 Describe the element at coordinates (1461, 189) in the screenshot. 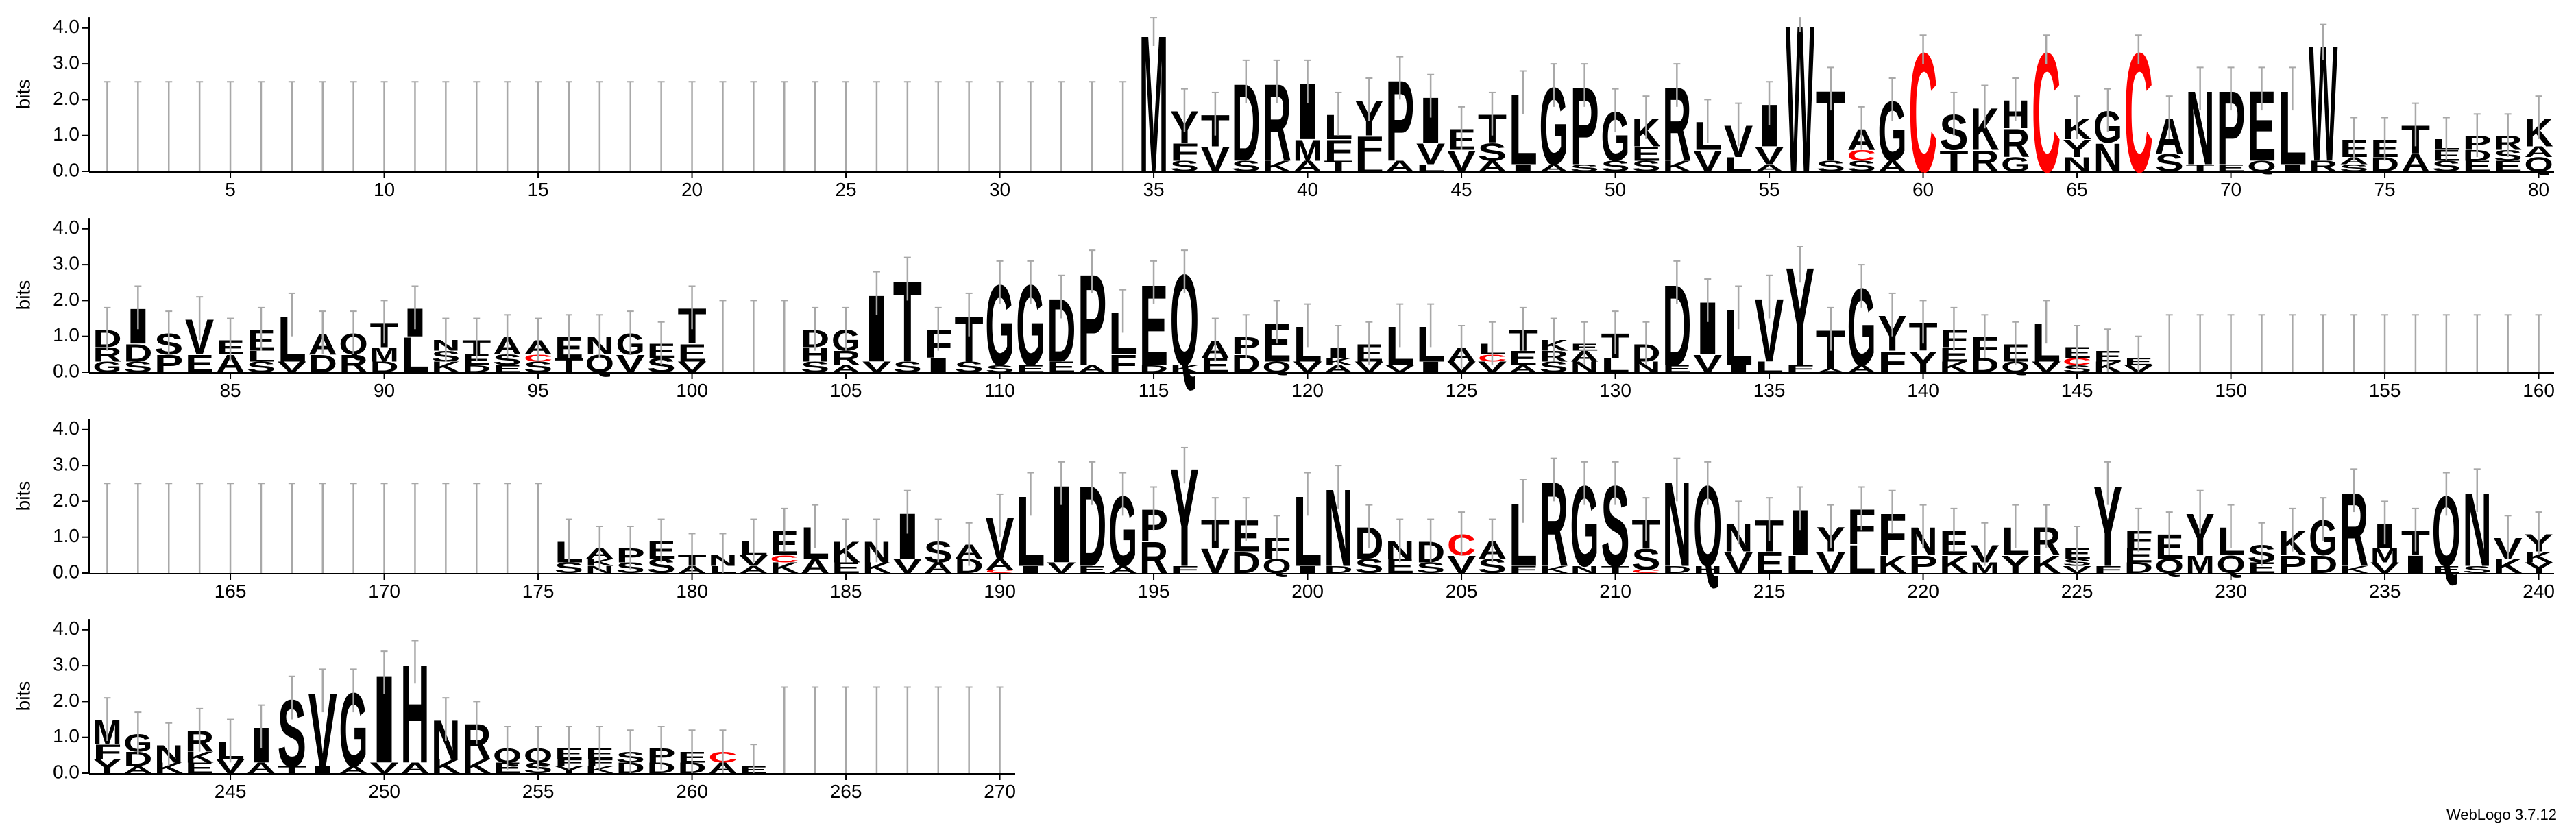

I see `x-tick-label: 45` at that location.